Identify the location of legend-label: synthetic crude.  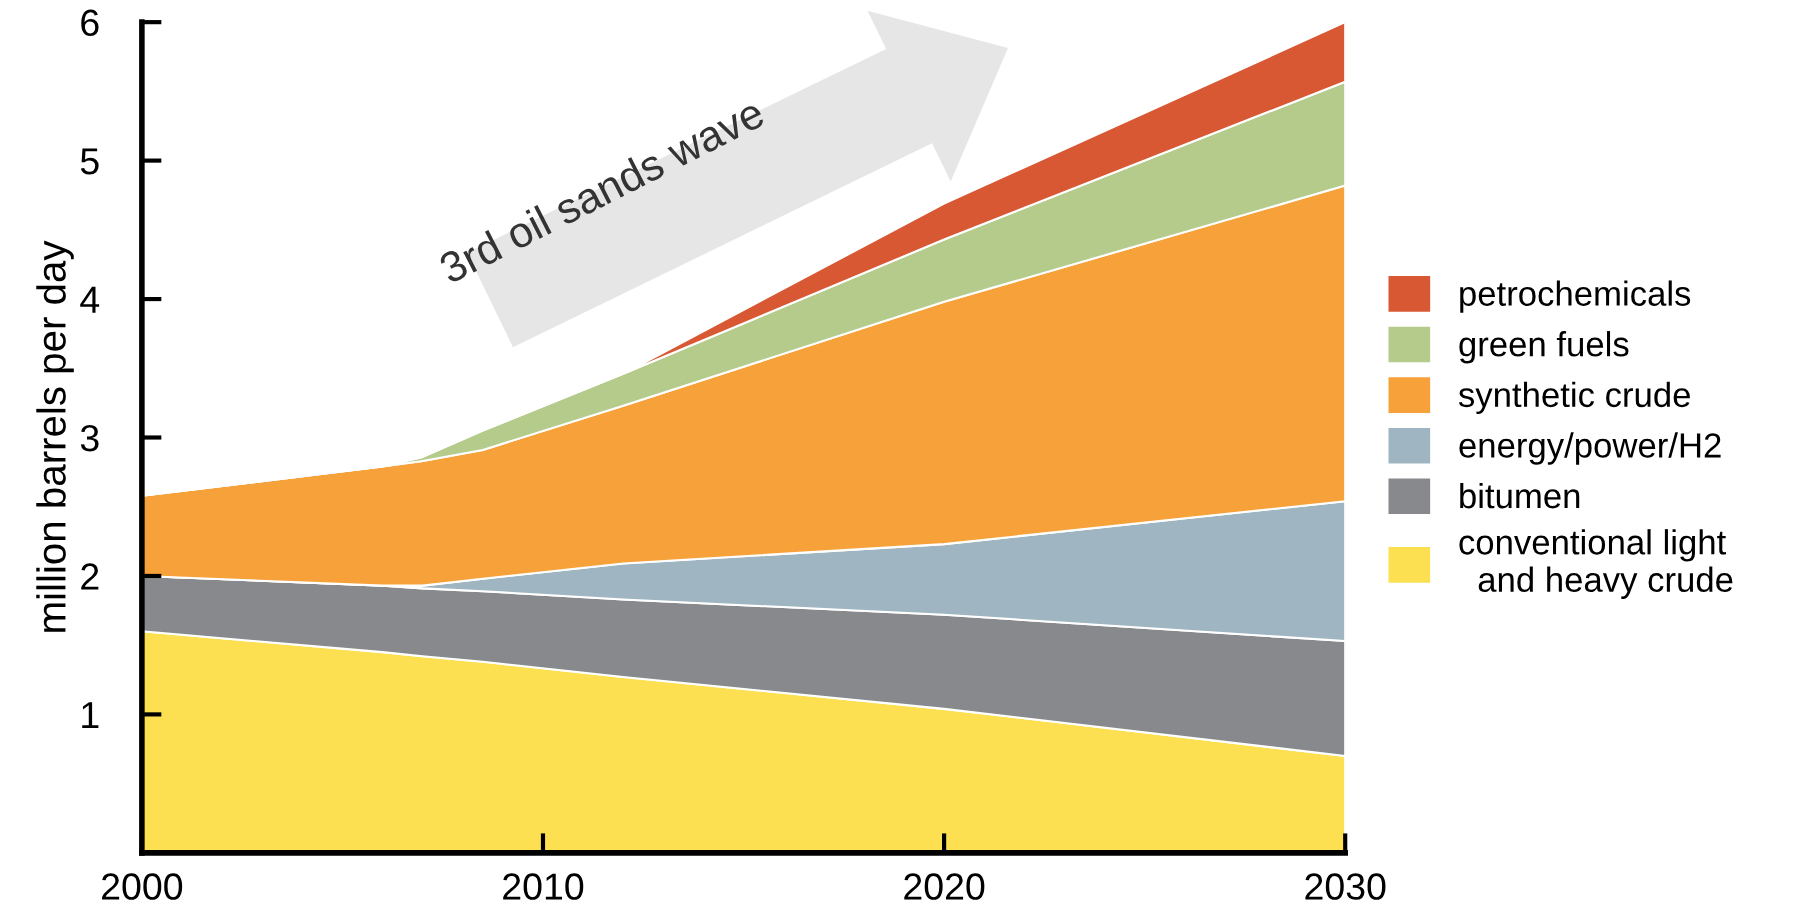
(1574, 398).